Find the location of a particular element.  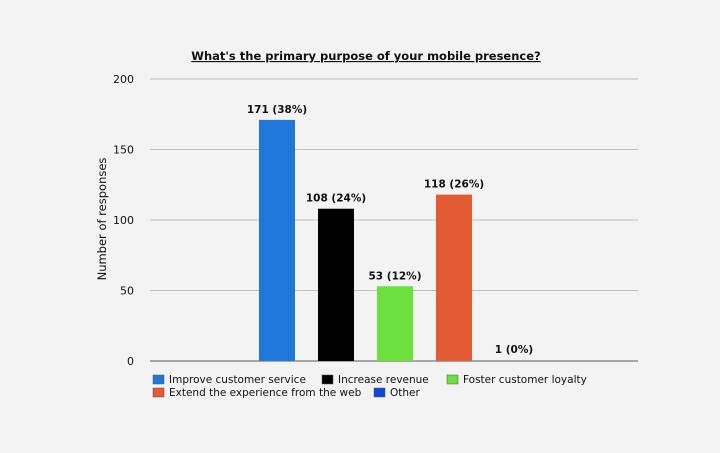

legend-label-5: Other is located at coordinates (405, 393).